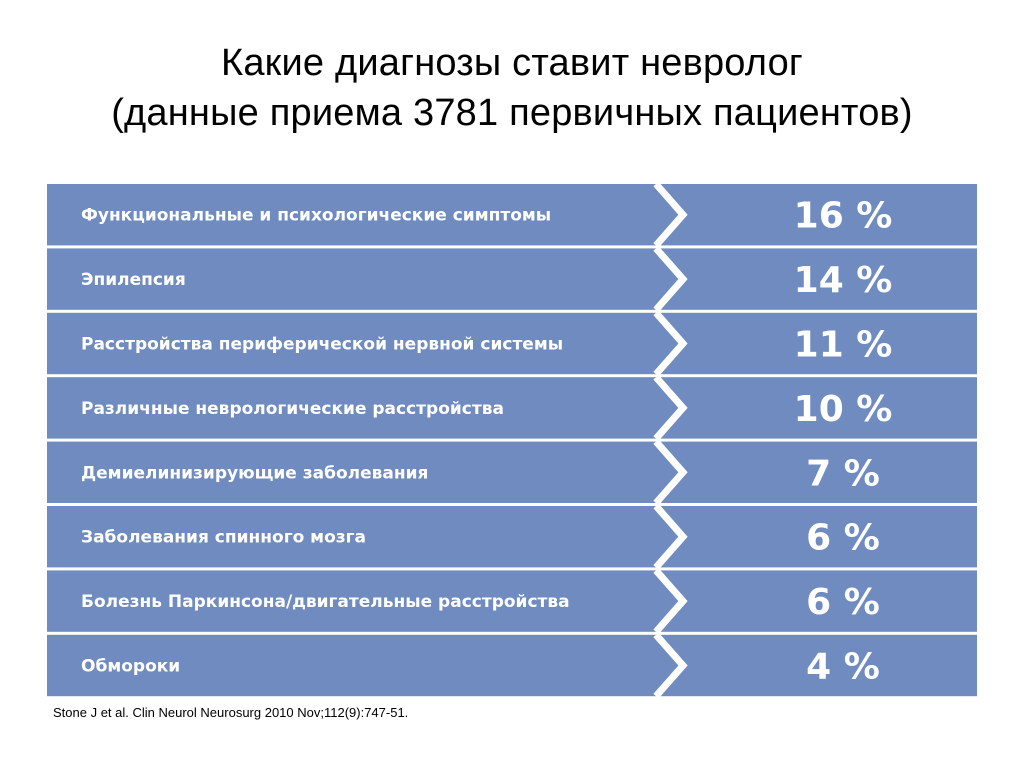 Image resolution: width=1024 pixels, height=768 pixels. What do you see at coordinates (223, 538) in the screenshot?
I see `category-label: Заболевания спинного мозга` at bounding box center [223, 538].